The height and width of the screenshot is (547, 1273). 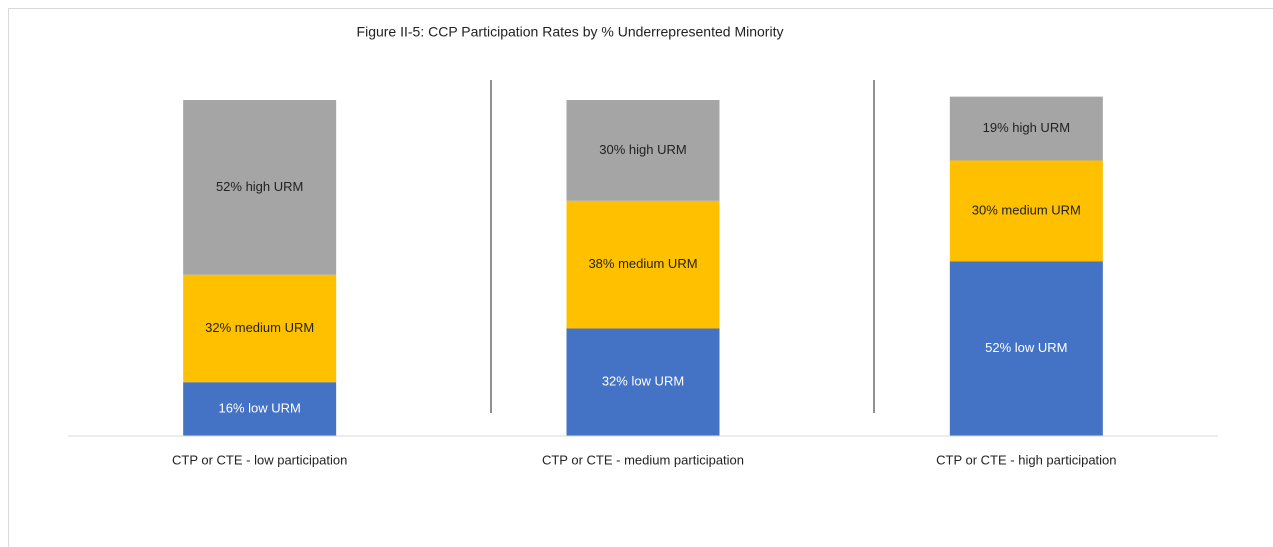 I want to click on data-label: 52% high URM, so click(x=259, y=186).